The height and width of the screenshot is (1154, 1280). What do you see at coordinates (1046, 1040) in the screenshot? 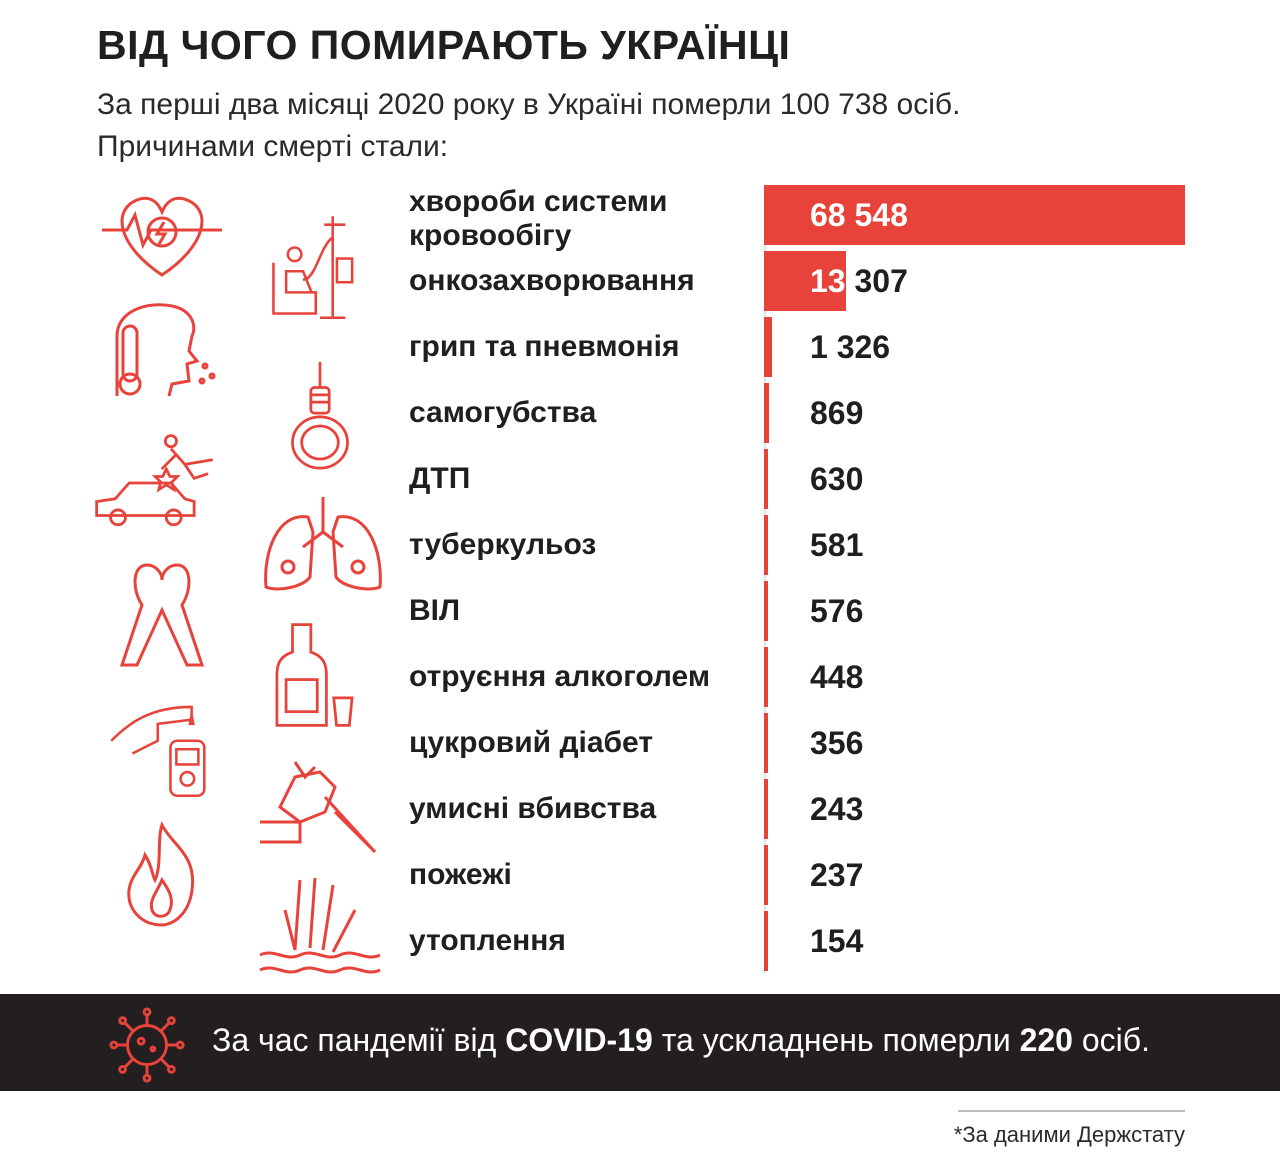
I see `banner-covid-count: 220` at bounding box center [1046, 1040].